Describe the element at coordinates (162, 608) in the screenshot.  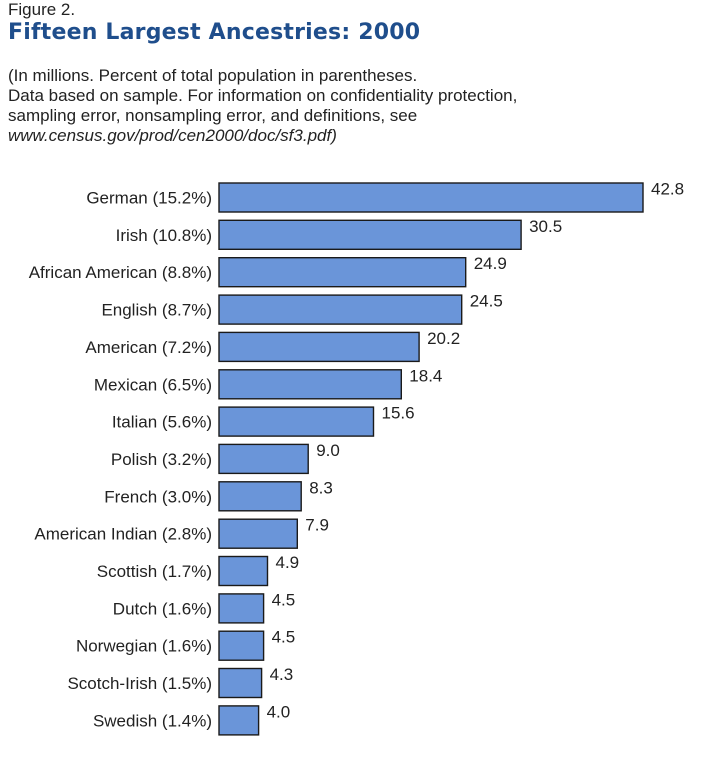
I see `category-label-dutch: Dutch (1.6%)` at that location.